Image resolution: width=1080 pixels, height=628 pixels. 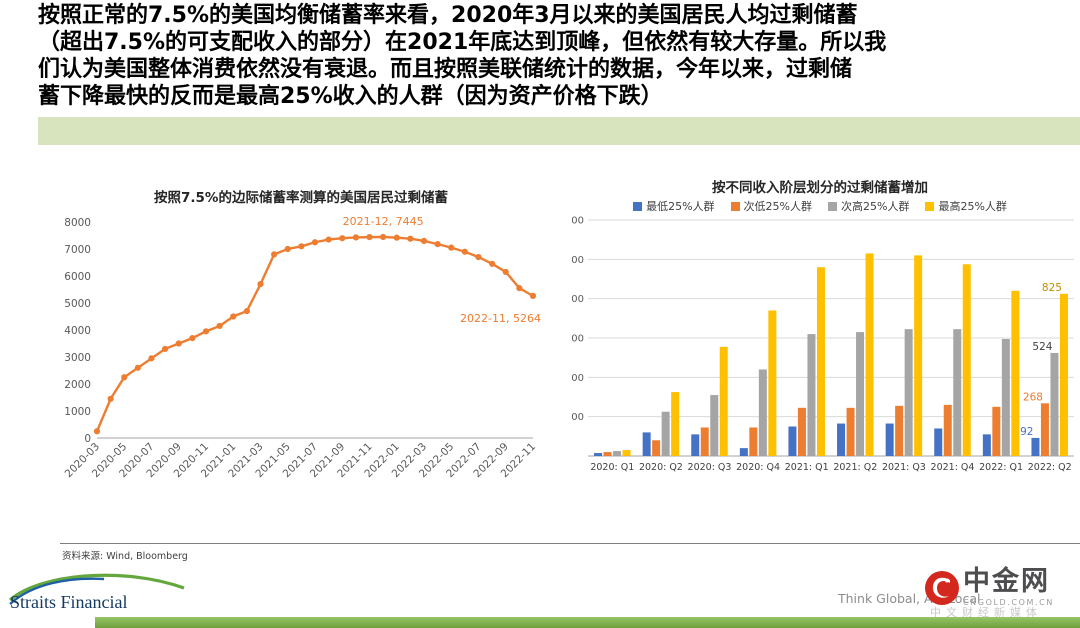 I want to click on y-axis-tick-label: 7000, so click(x=77, y=250).